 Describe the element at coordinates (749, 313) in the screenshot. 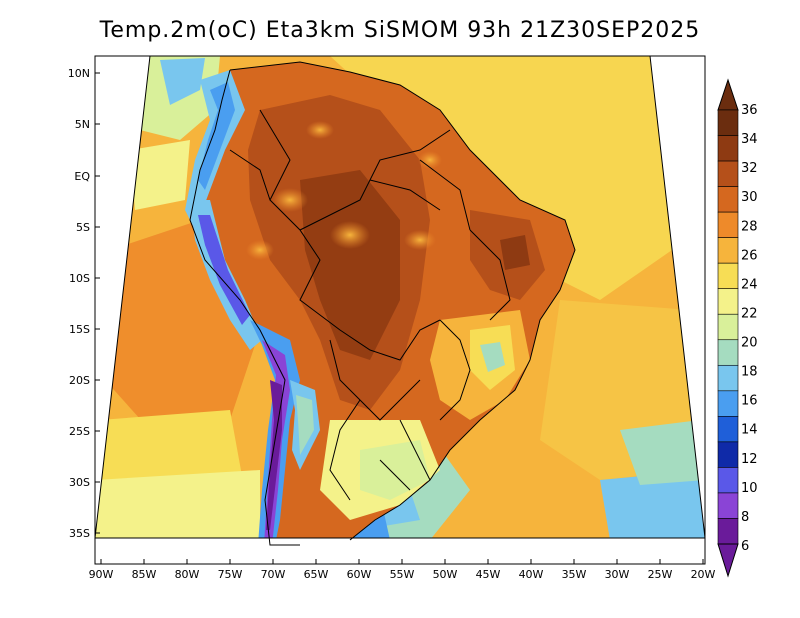

I see `colorbar-label: 22` at that location.